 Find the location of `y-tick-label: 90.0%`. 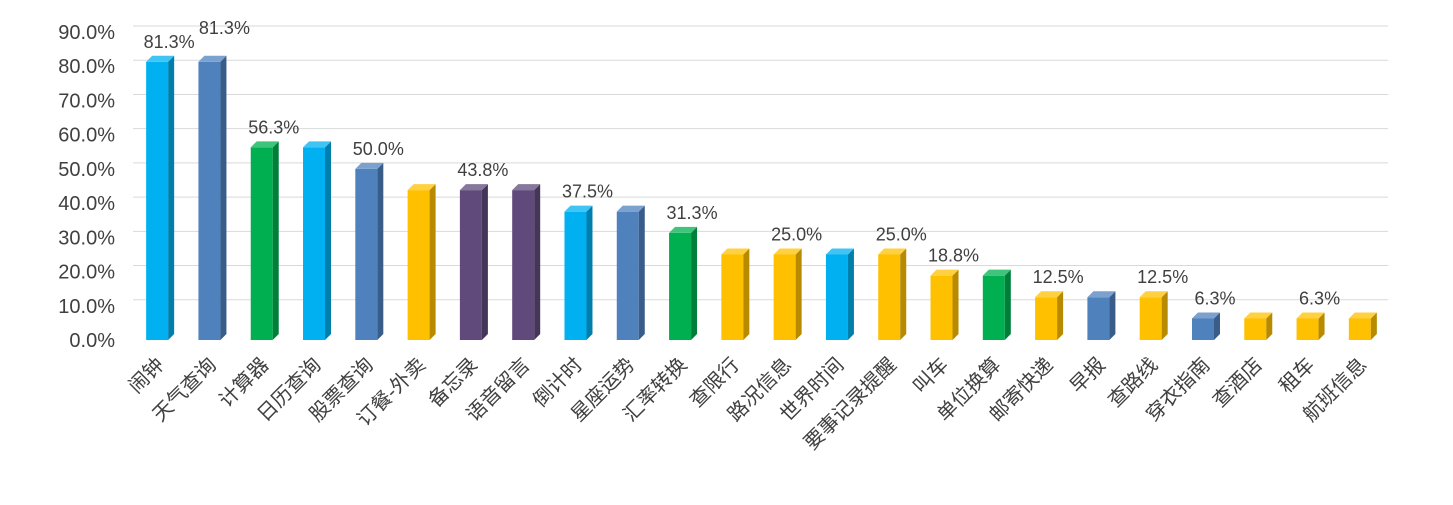

y-tick-label: 90.0% is located at coordinates (86, 33).